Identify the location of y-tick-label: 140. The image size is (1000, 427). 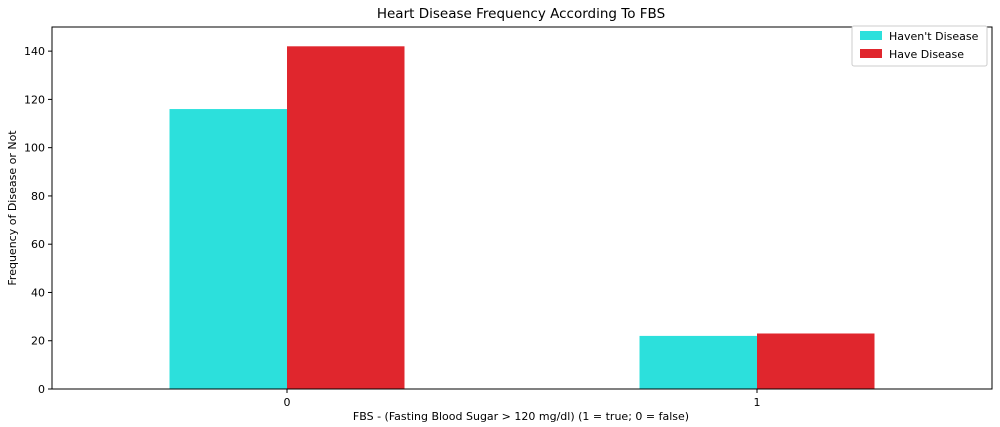
(34, 51).